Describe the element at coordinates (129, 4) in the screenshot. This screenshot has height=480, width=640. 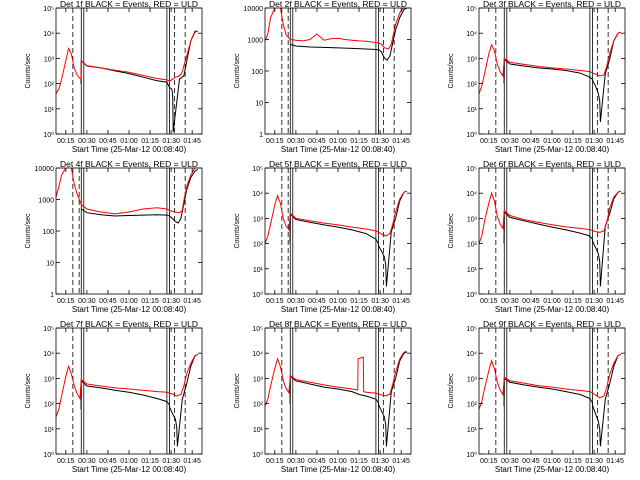
I see `chart-title: Det 1f BLACK = Events, RED = ULD` at that location.